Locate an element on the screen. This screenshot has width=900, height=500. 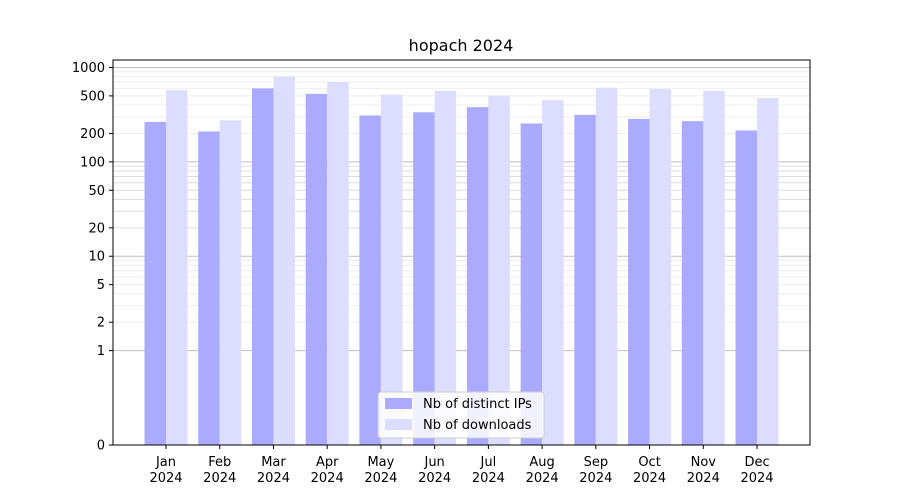
legend-label-distinct-ips: Nb of distinct IPs is located at coordinates (477, 404).